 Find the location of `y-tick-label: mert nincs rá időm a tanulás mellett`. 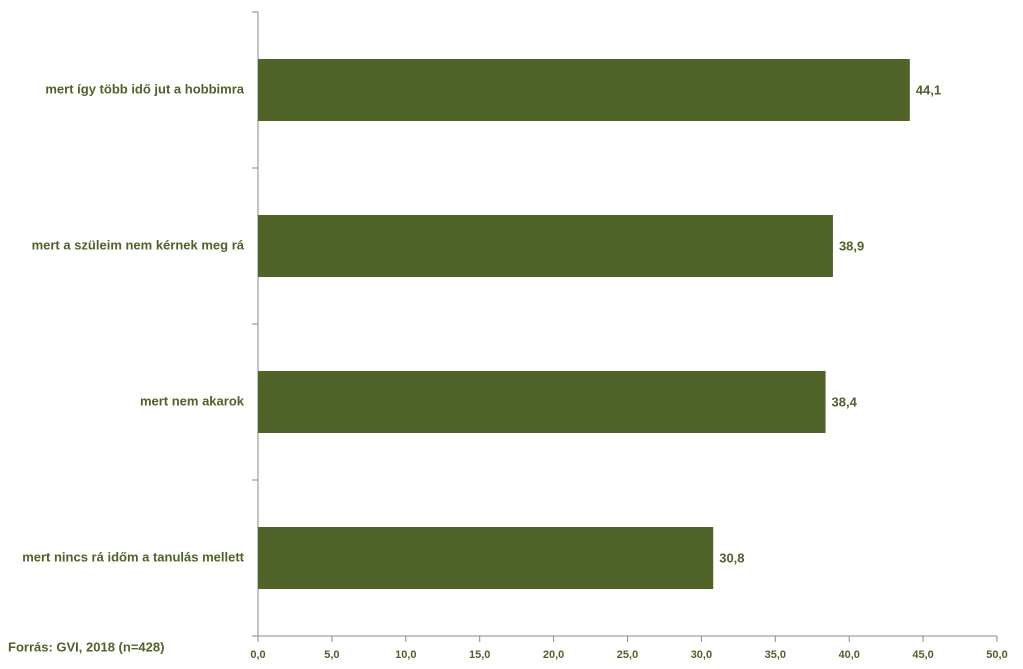

y-tick-label: mert nincs rá időm a tanulás mellett is located at coordinates (133, 556).